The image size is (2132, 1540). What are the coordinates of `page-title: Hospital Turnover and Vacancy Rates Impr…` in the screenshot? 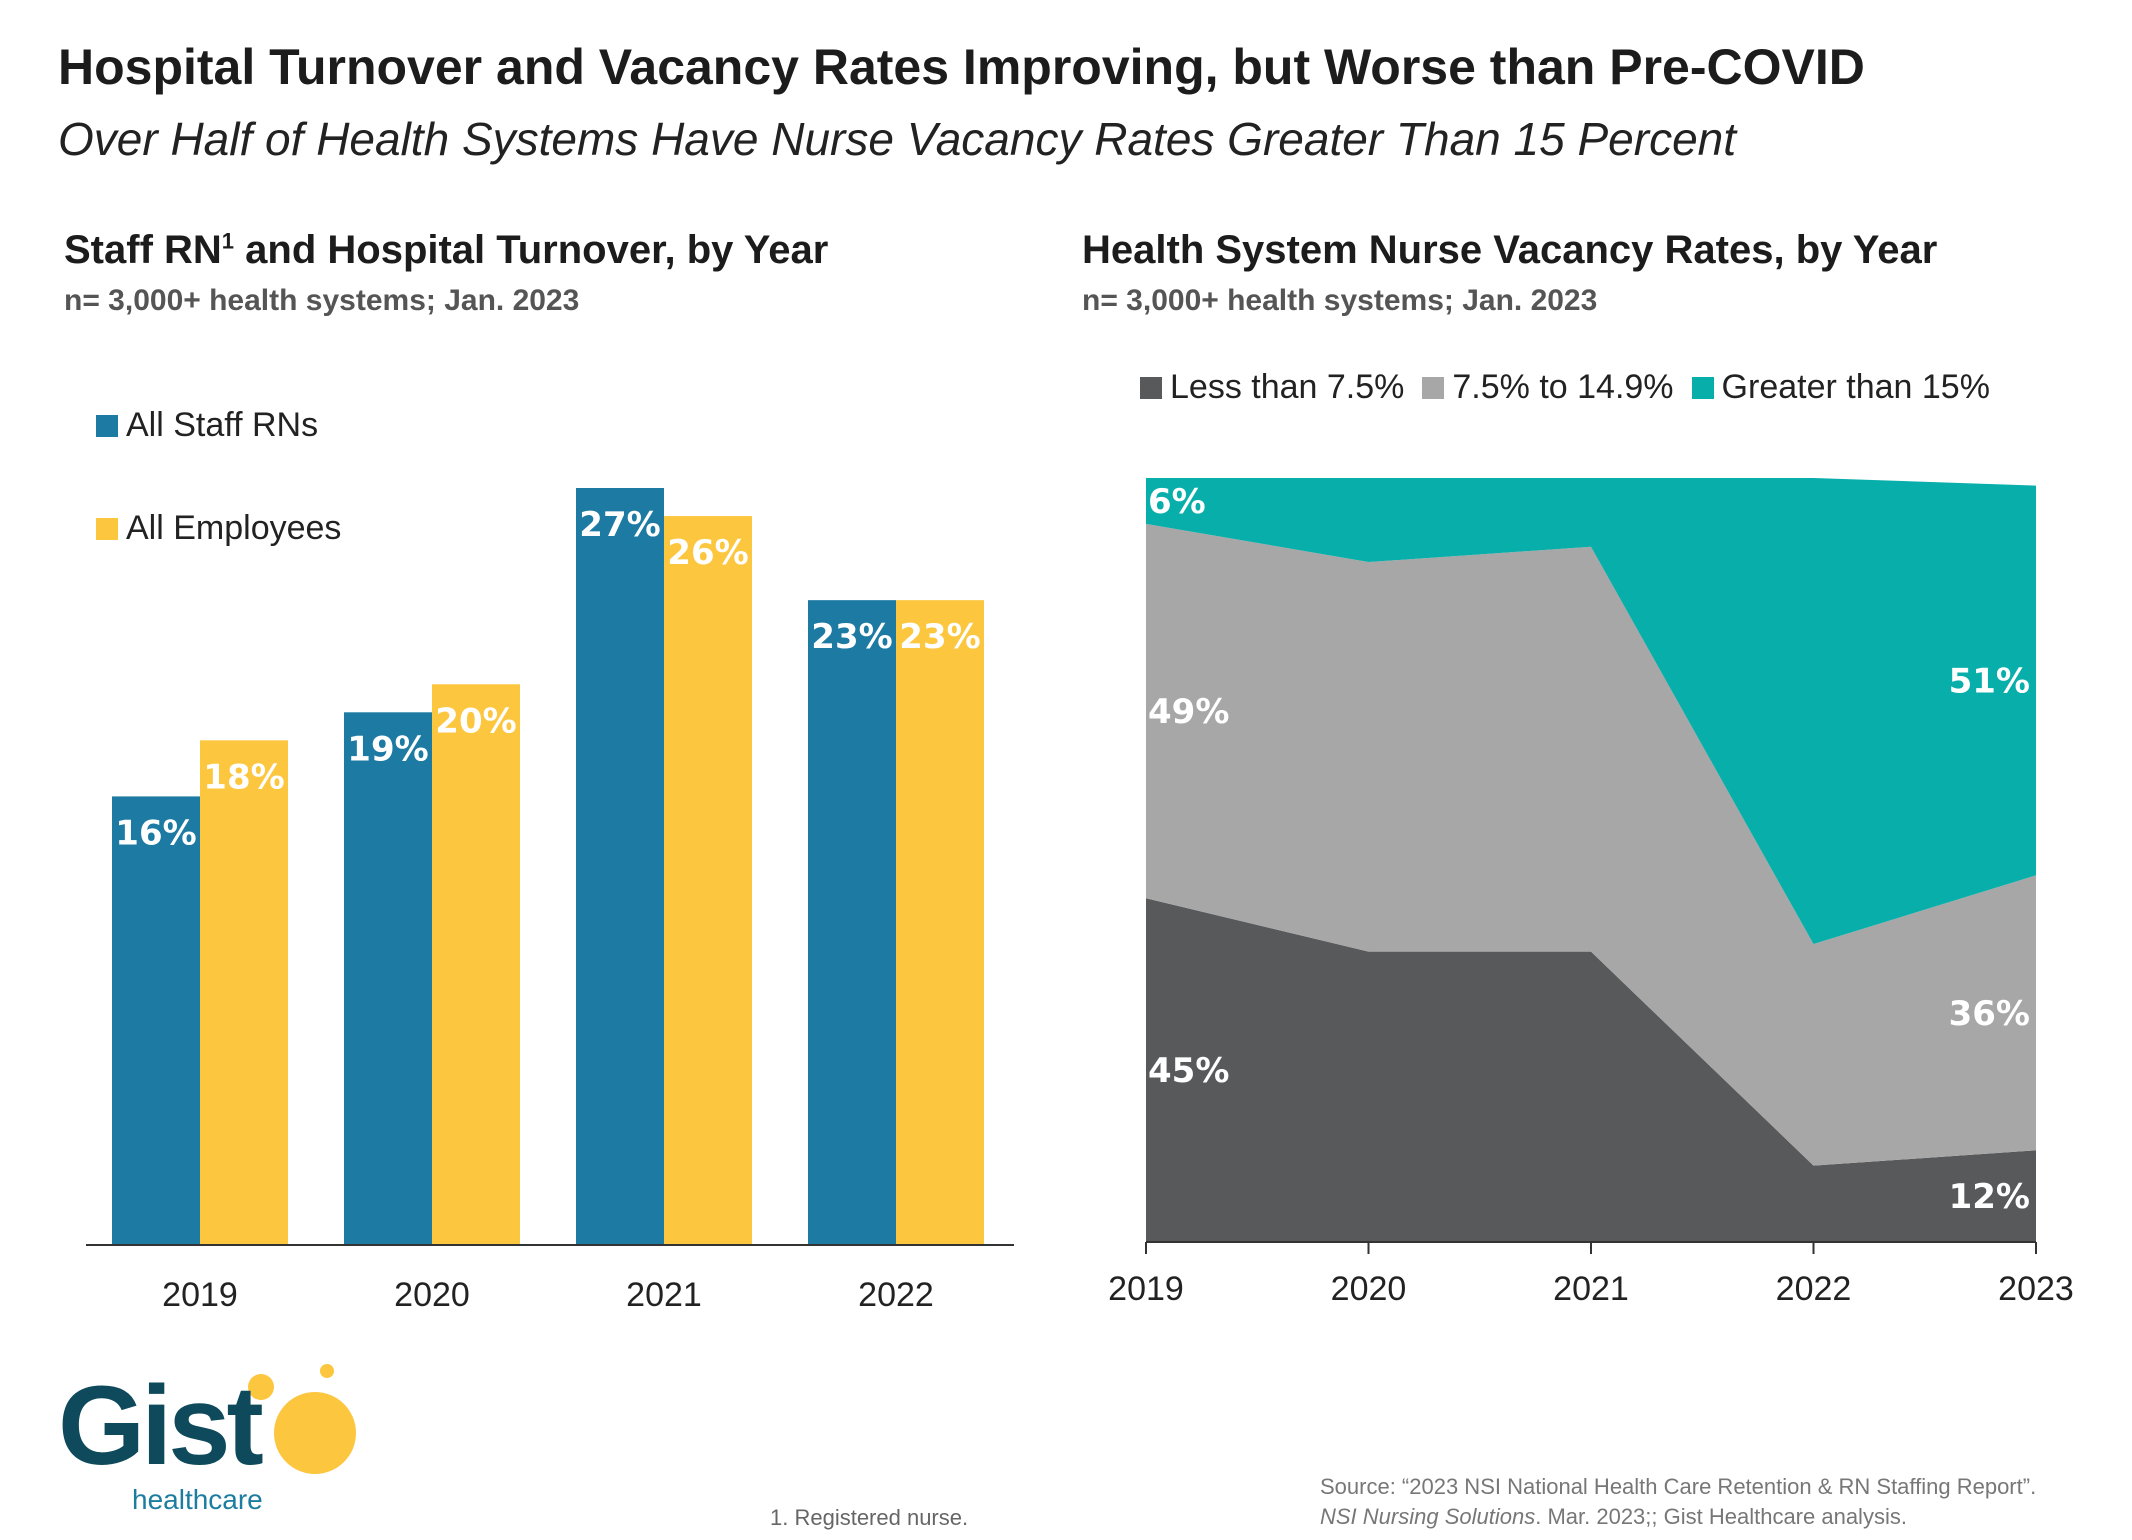 It's located at (961, 67).